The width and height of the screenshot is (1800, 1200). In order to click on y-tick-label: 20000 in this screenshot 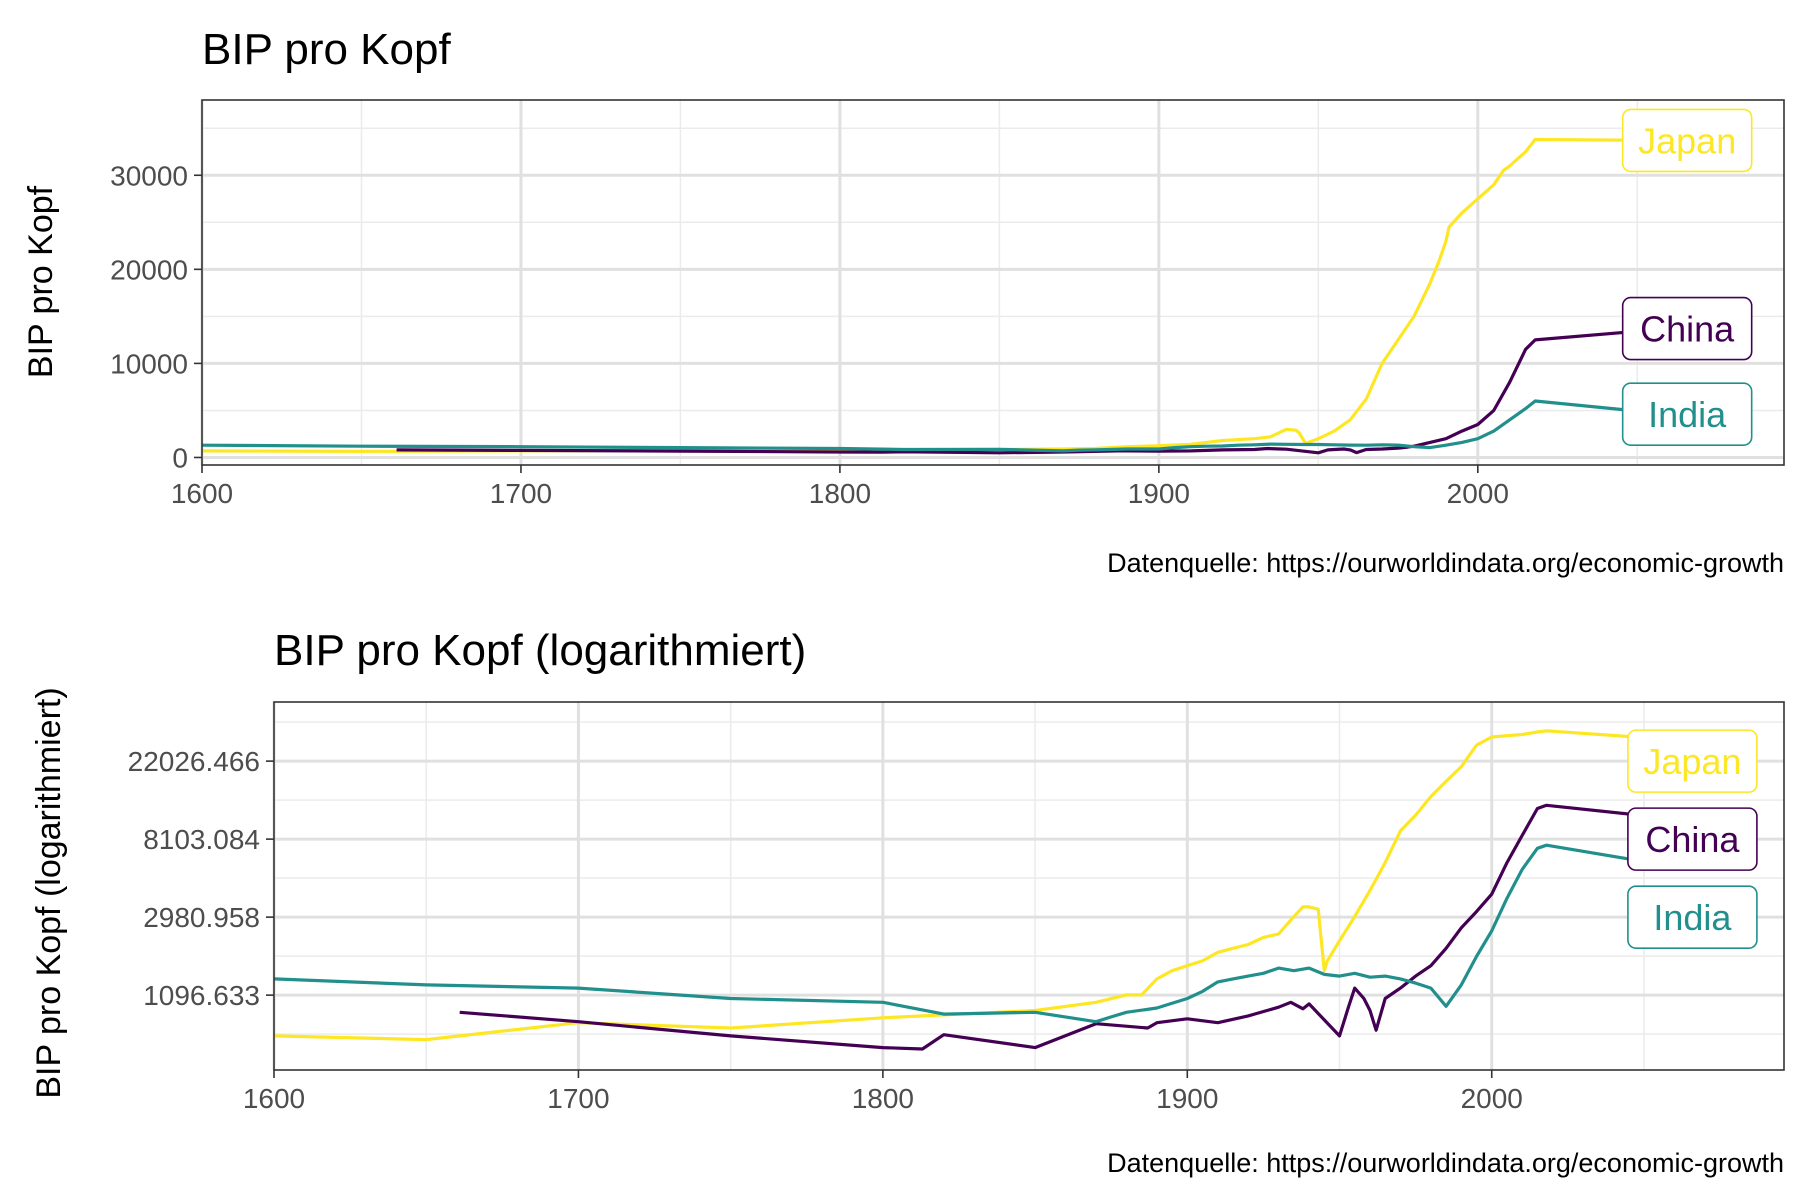, I will do `click(149, 269)`.